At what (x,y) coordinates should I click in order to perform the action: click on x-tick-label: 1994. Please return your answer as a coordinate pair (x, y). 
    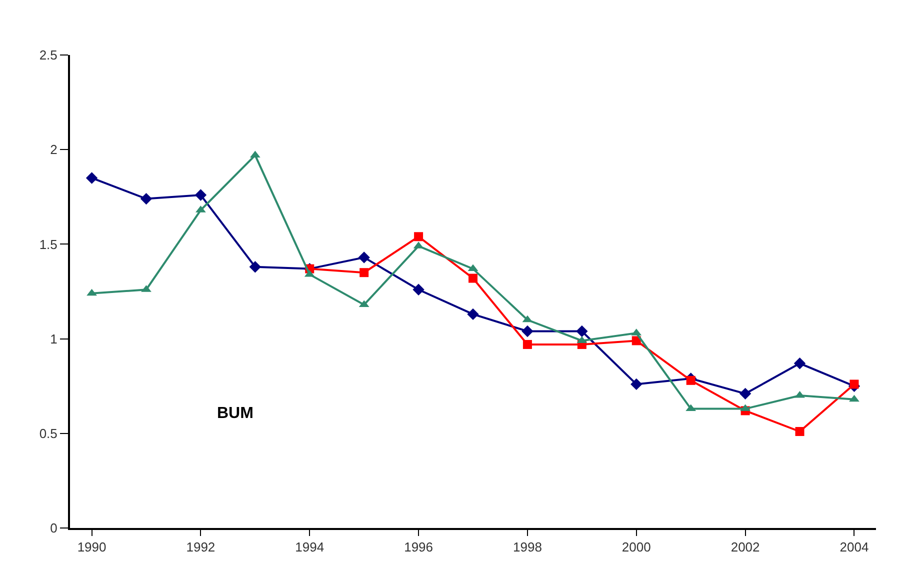
    Looking at the image, I should click on (309, 547).